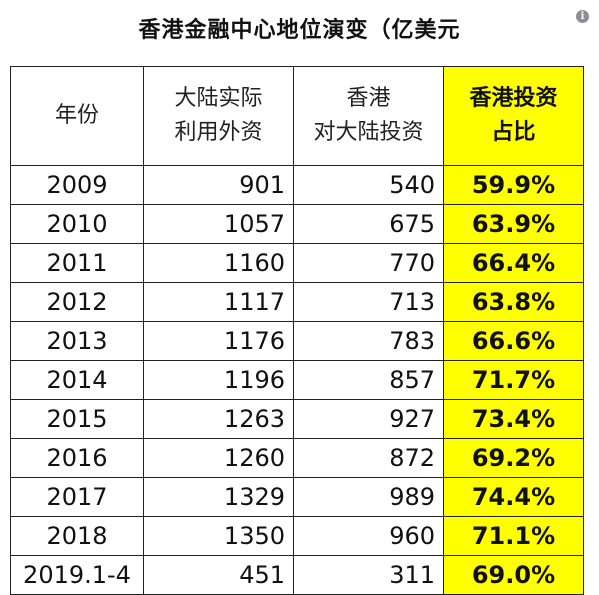  What do you see at coordinates (513, 302) in the screenshot?
I see `cell-share: 63.8%` at bounding box center [513, 302].